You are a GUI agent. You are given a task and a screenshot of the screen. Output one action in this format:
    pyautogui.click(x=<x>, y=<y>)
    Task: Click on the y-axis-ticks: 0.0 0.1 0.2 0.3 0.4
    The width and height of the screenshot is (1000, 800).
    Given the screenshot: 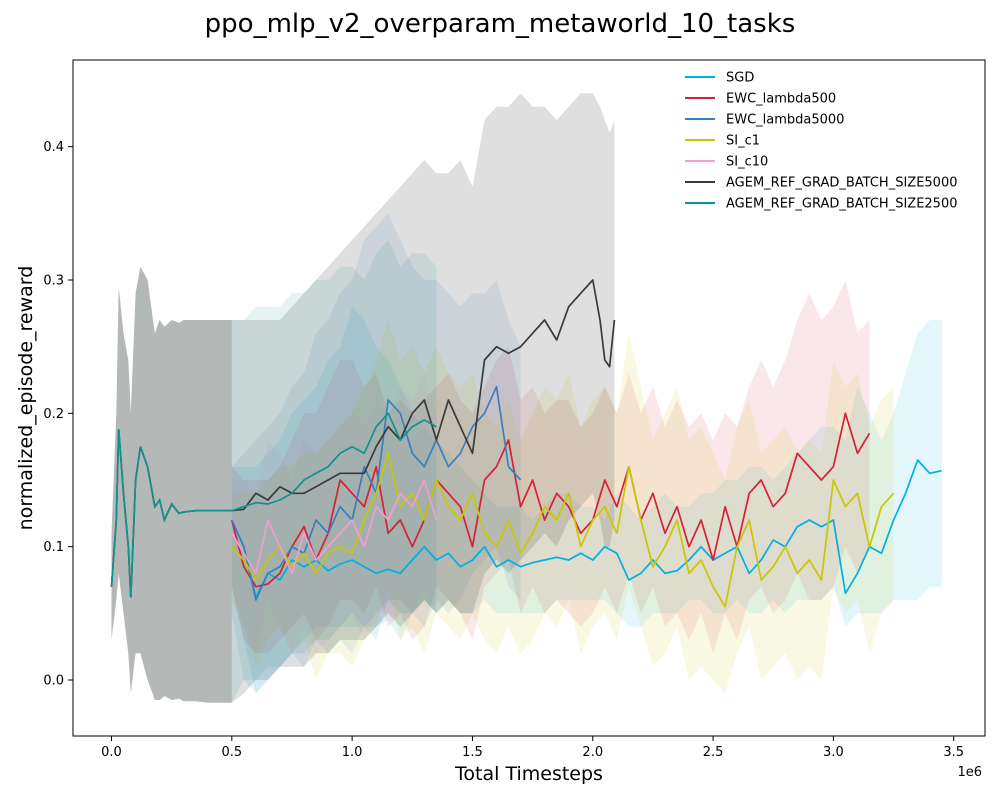 What is the action you would take?
    pyautogui.click(x=58, y=414)
    